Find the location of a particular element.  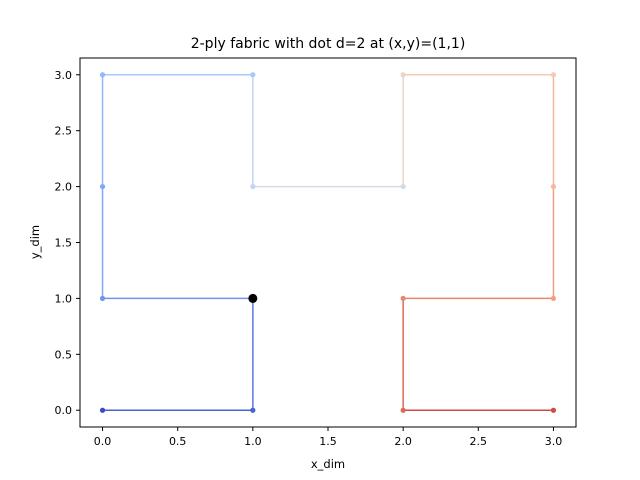

x-tick-label: 0.0 is located at coordinates (103, 441).